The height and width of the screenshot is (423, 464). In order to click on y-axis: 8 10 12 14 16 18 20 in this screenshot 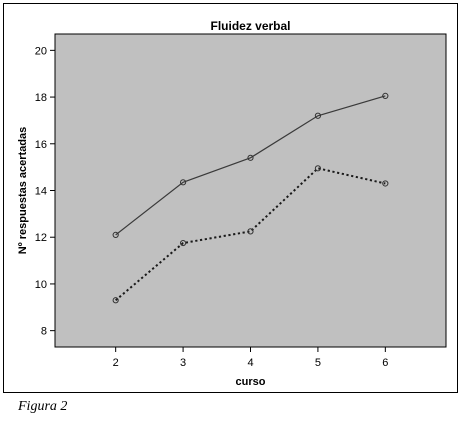, I will do `click(45, 191)`.